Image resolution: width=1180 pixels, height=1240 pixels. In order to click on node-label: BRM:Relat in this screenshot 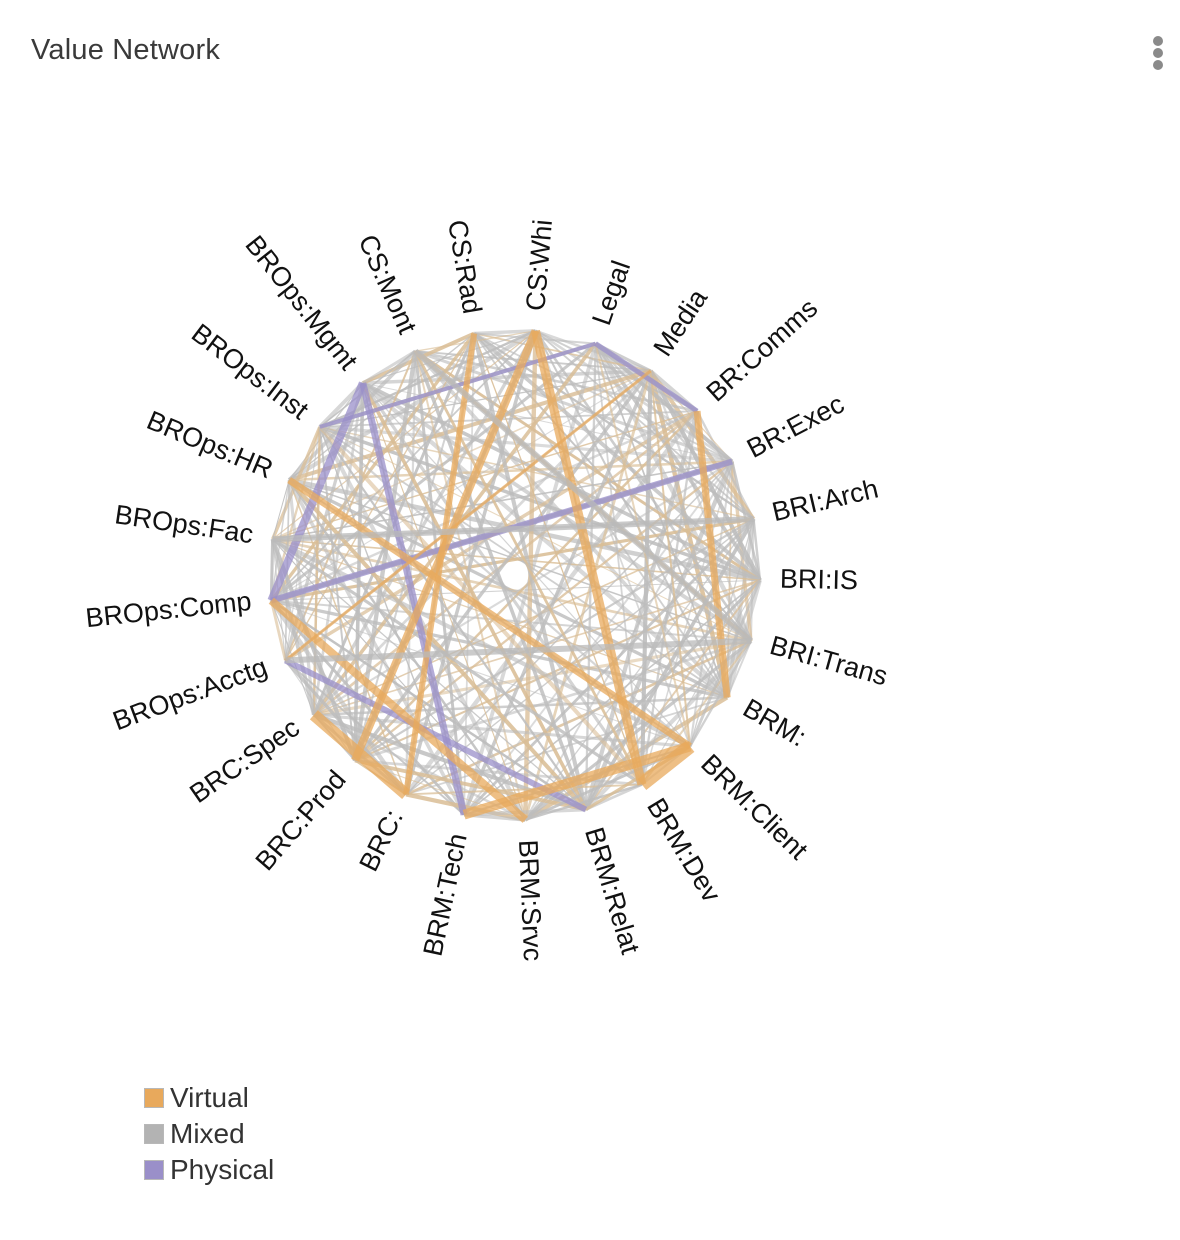, I will do `click(612, 891)`.